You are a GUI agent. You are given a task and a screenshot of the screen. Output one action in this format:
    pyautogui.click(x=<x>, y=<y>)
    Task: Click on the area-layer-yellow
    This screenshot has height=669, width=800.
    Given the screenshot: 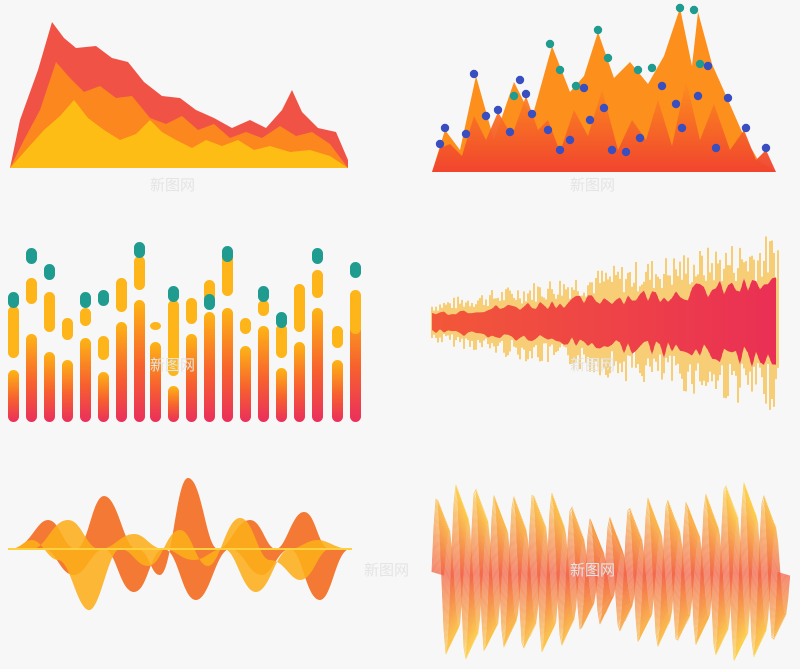 What is the action you would take?
    pyautogui.click(x=179, y=134)
    